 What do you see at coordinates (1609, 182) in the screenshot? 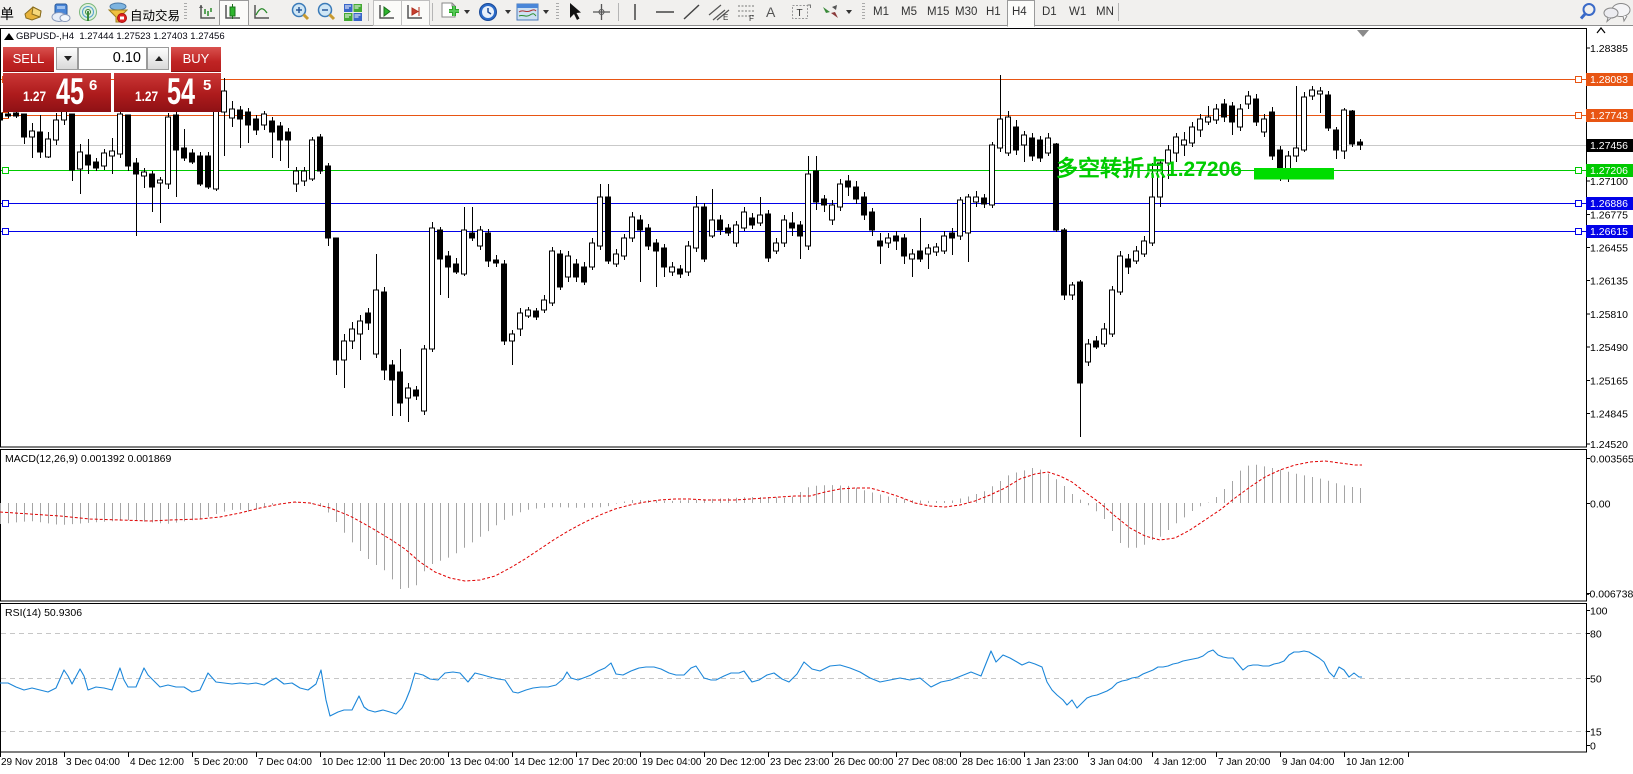
I see `svg-text: 1.27100` at bounding box center [1609, 182].